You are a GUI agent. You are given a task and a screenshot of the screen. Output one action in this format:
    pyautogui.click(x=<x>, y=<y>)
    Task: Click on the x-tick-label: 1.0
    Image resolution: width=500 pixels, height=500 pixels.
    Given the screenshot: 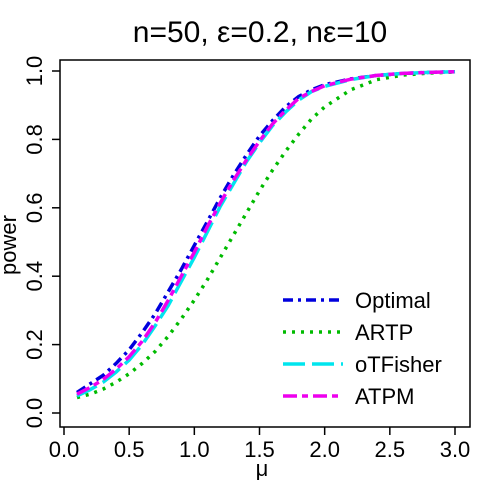 What is the action you would take?
    pyautogui.click(x=194, y=449)
    